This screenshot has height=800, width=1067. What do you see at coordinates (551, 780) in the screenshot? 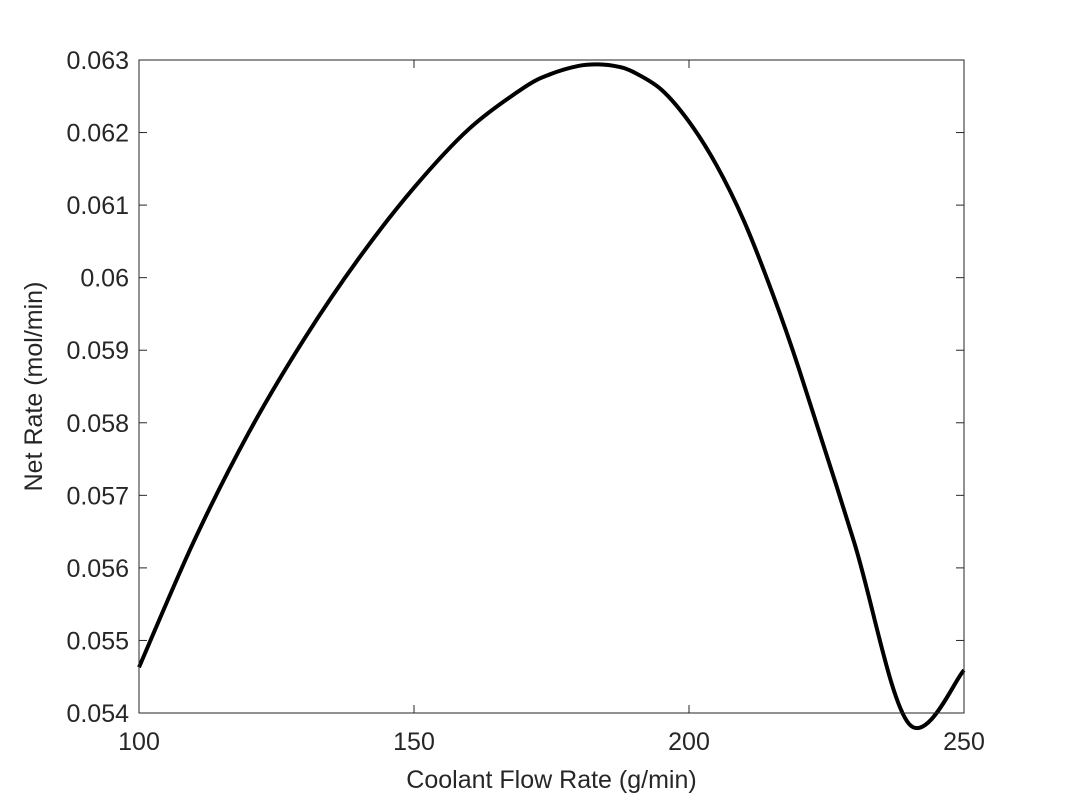
I see `x-axis-label: Coolant Flow Rate (g/min)` at bounding box center [551, 780].